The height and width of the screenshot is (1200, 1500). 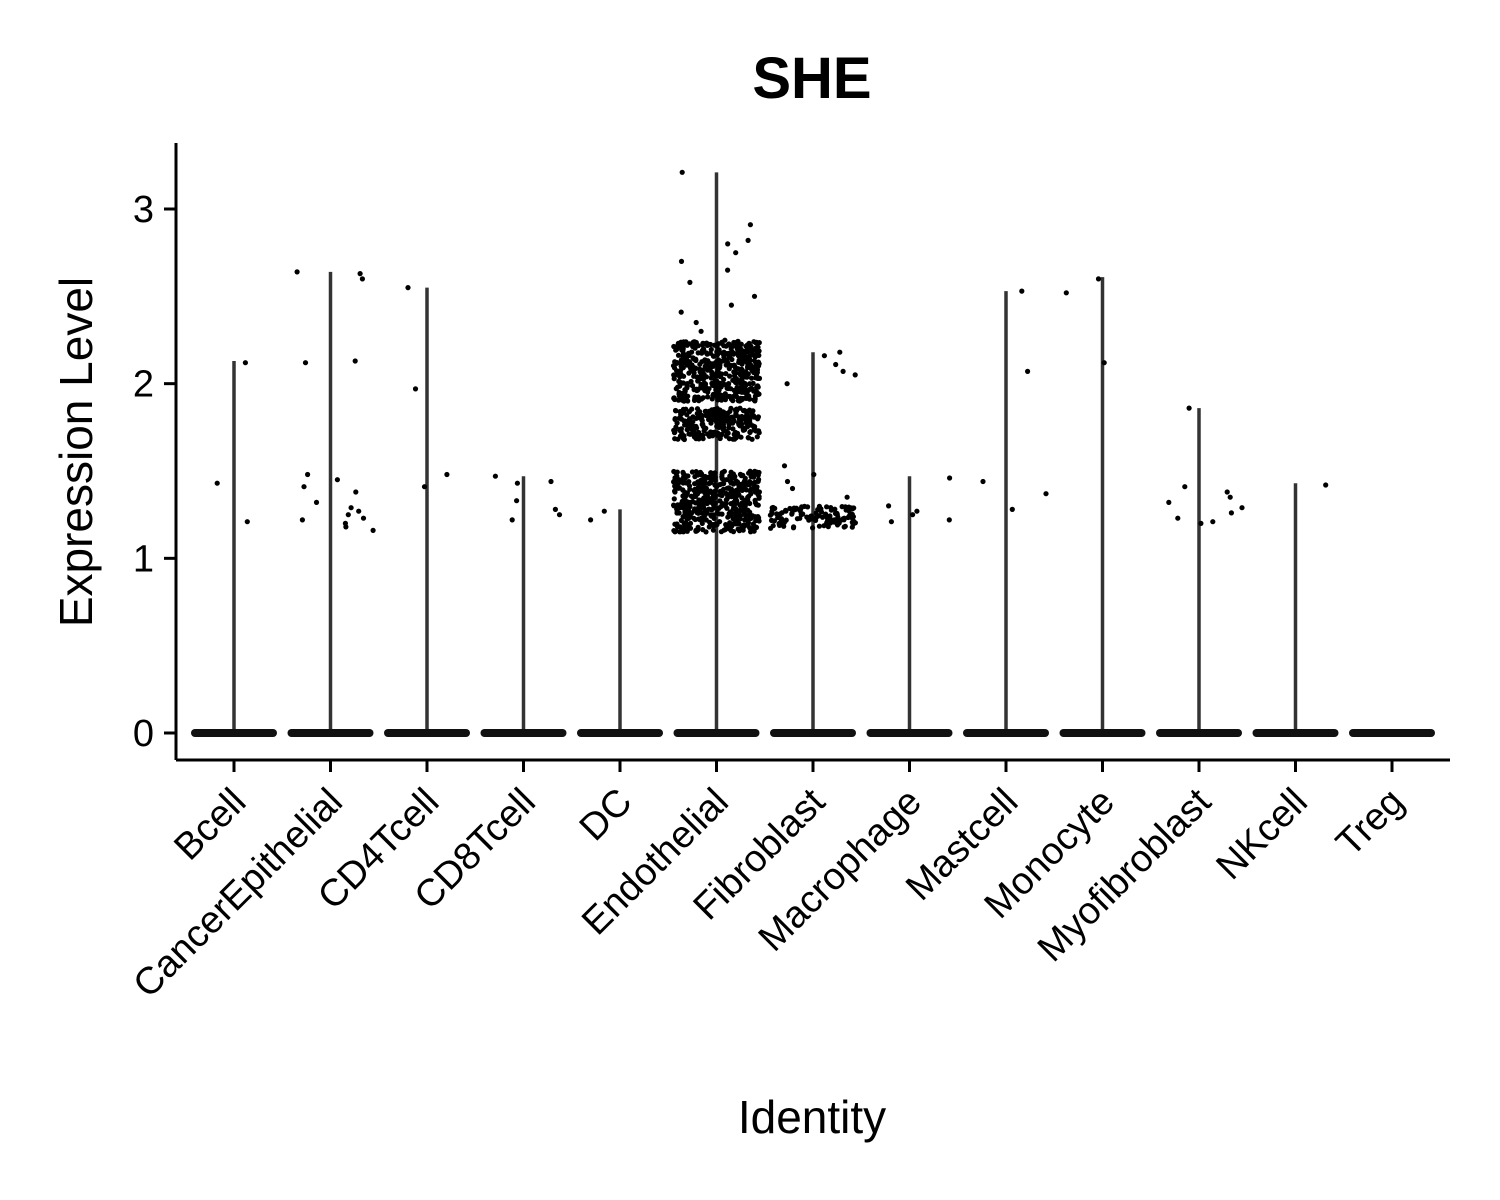 What do you see at coordinates (813, 733) in the screenshot?
I see `zero-cluster-Fibroblast` at bounding box center [813, 733].